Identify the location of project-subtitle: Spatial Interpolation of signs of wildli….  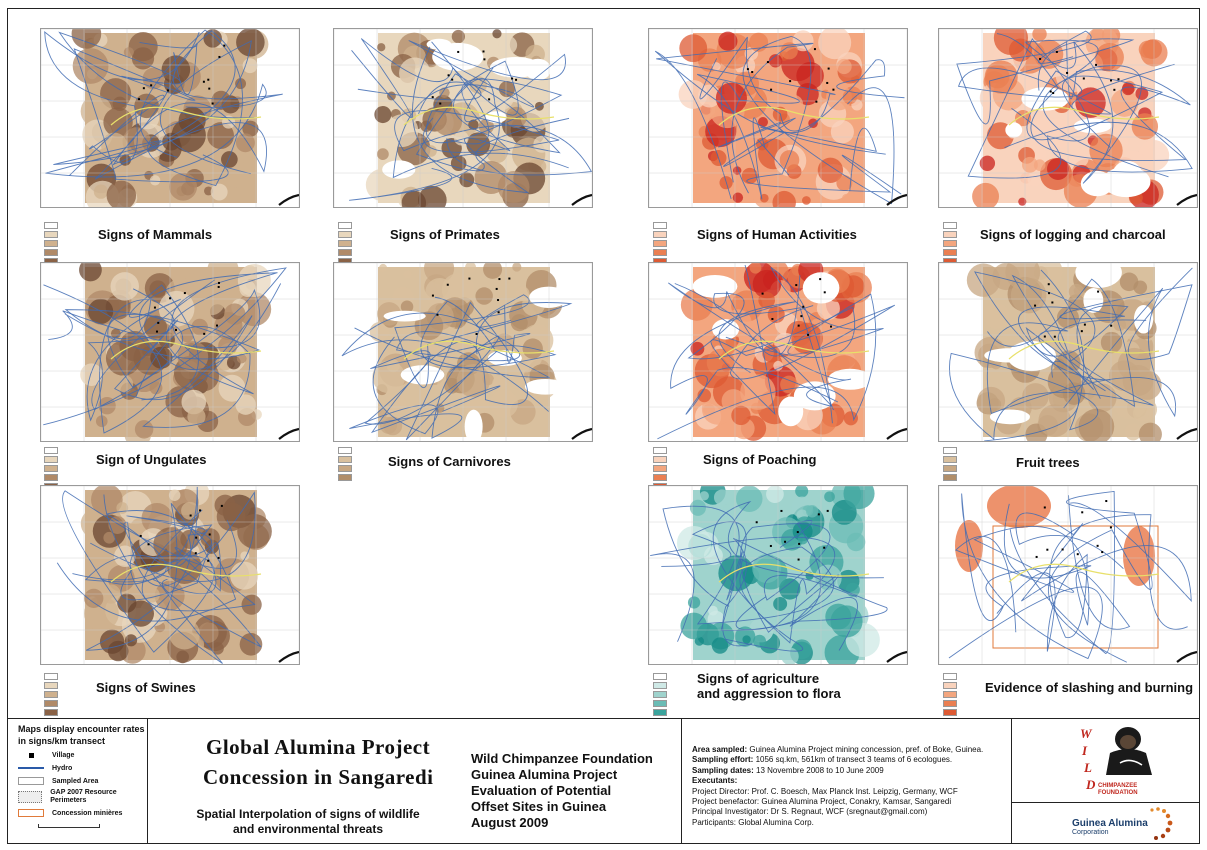
(308, 821).